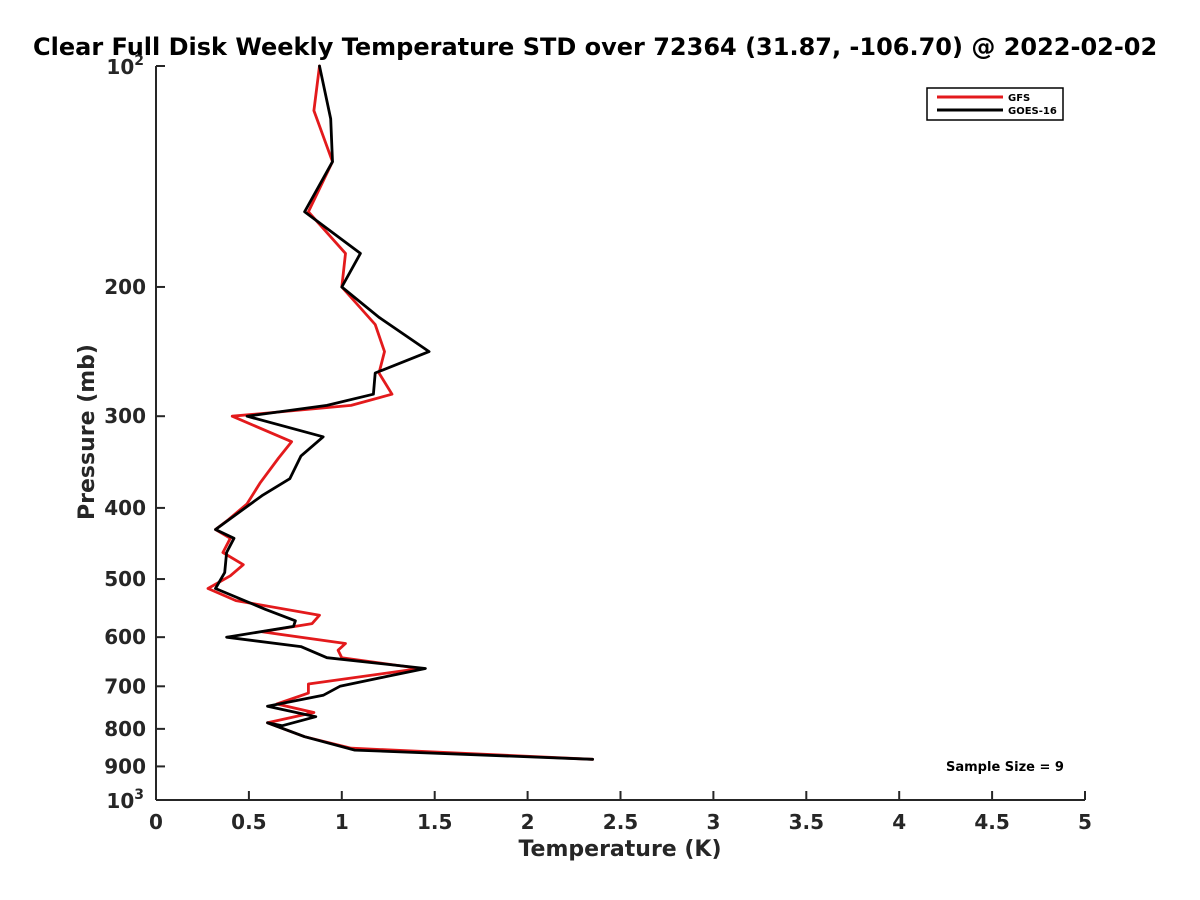  I want to click on y-tick-label: 900, so click(125, 766).